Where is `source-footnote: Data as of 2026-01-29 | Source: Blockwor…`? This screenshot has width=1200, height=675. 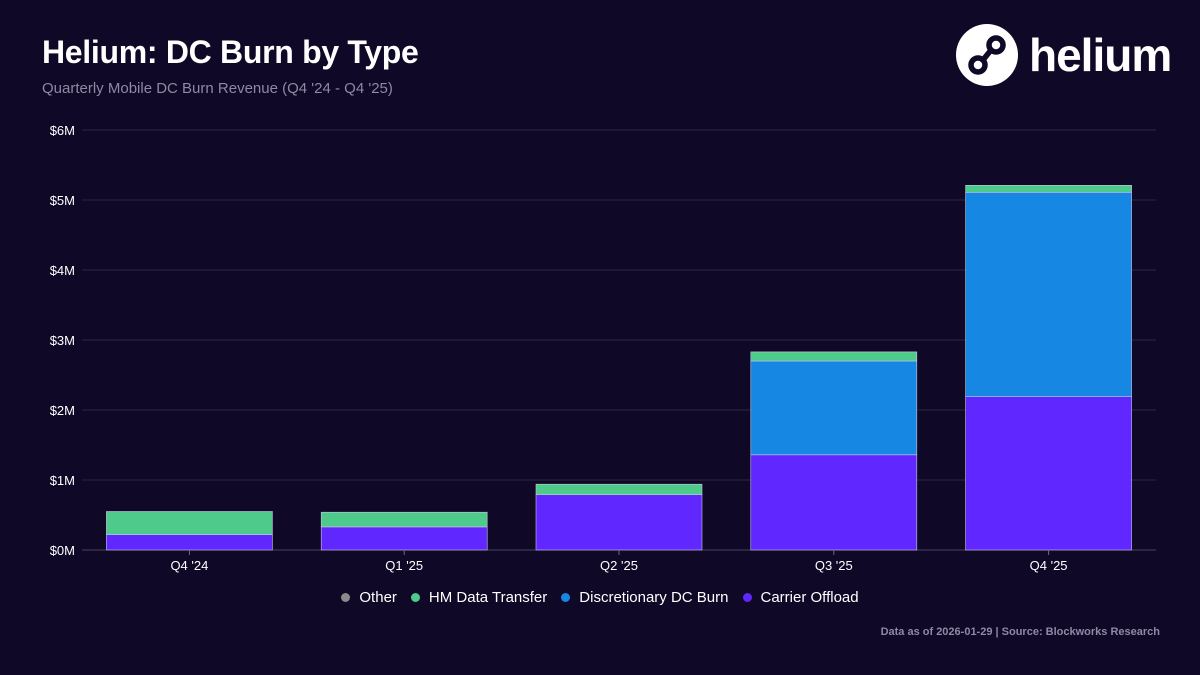 source-footnote: Data as of 2026-01-29 | Source: Blockwor… is located at coordinates (1020, 632).